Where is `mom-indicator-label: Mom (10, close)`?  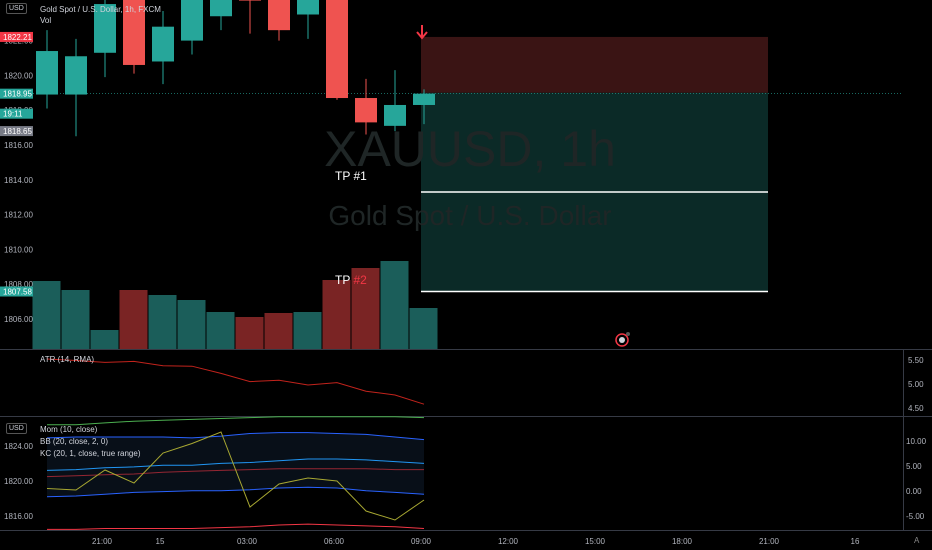 mom-indicator-label: Mom (10, close) is located at coordinates (69, 429).